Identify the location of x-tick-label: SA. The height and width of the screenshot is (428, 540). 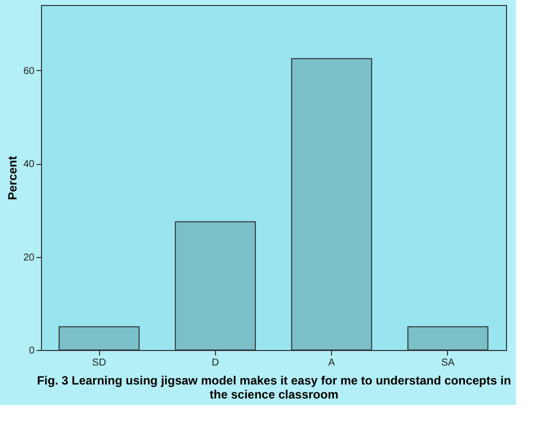
(448, 363).